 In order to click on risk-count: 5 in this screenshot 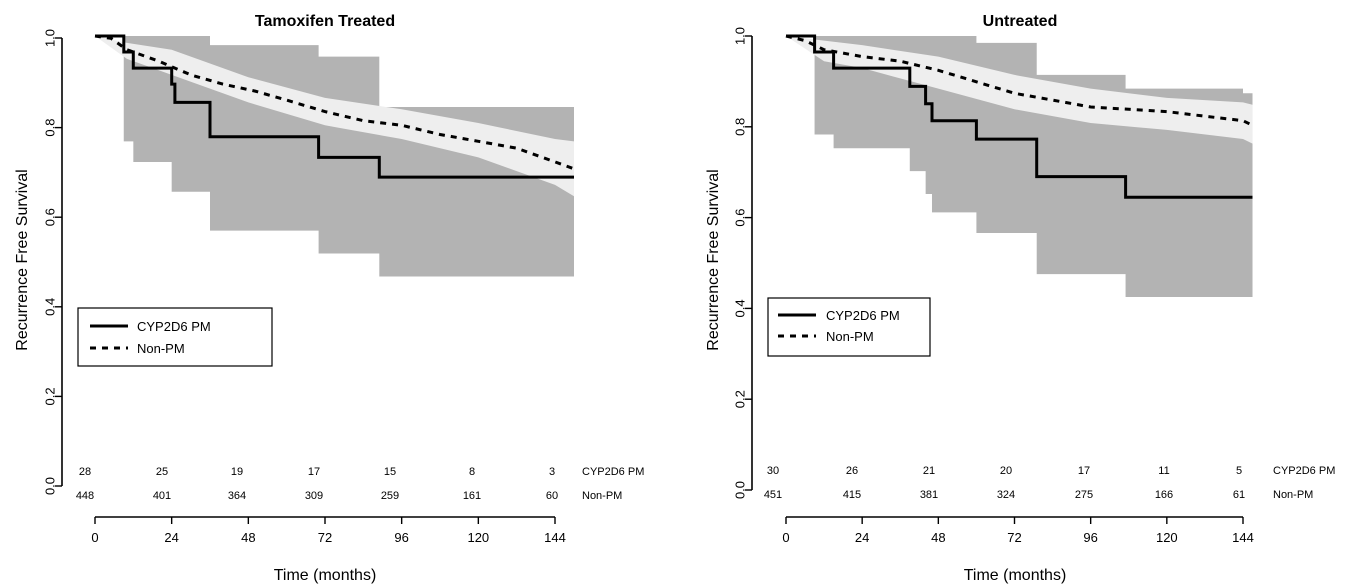, I will do `click(1239, 471)`.